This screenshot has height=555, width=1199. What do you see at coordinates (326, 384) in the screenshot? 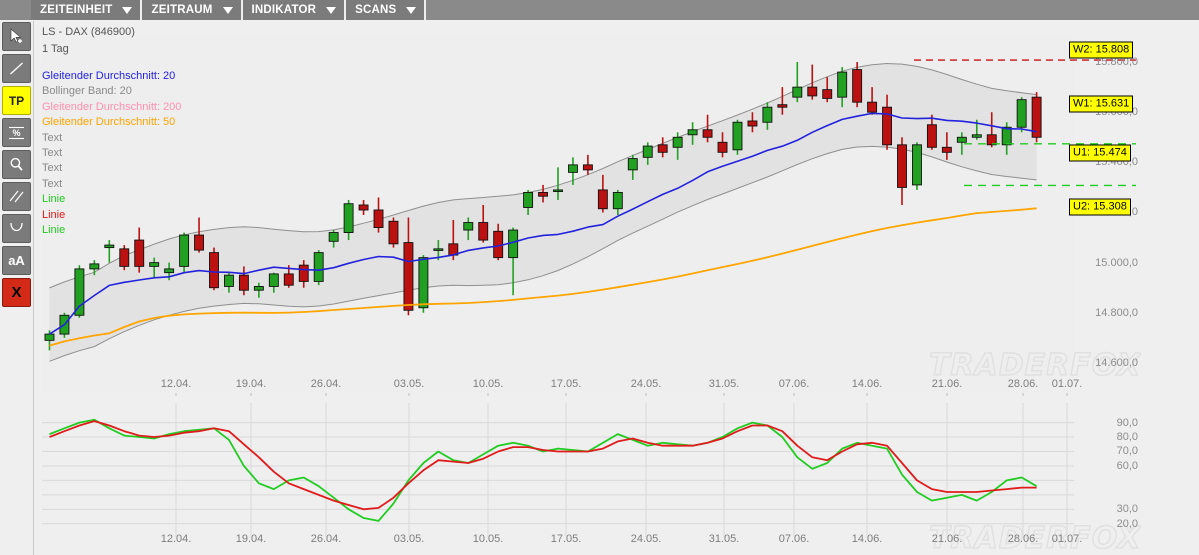
I see `price-date-tick: 26.04.` at bounding box center [326, 384].